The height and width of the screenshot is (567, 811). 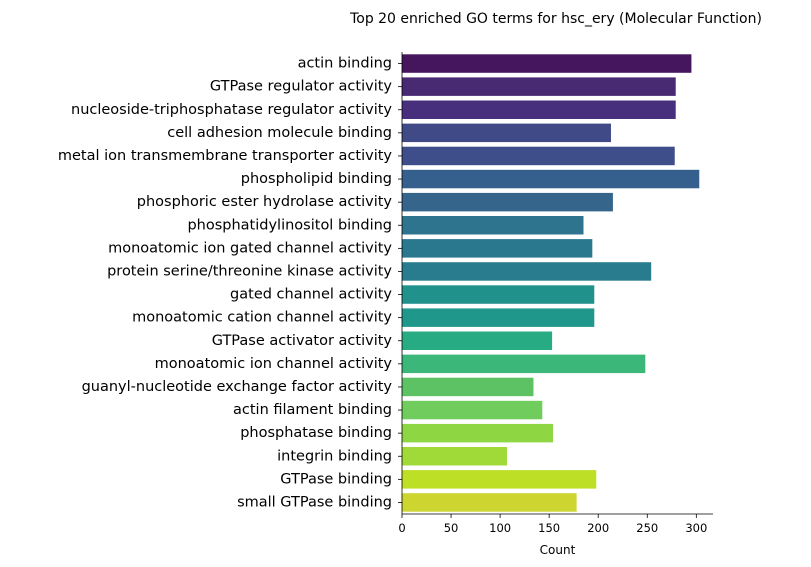 What do you see at coordinates (311, 295) in the screenshot?
I see `category-label: gated channel activity` at bounding box center [311, 295].